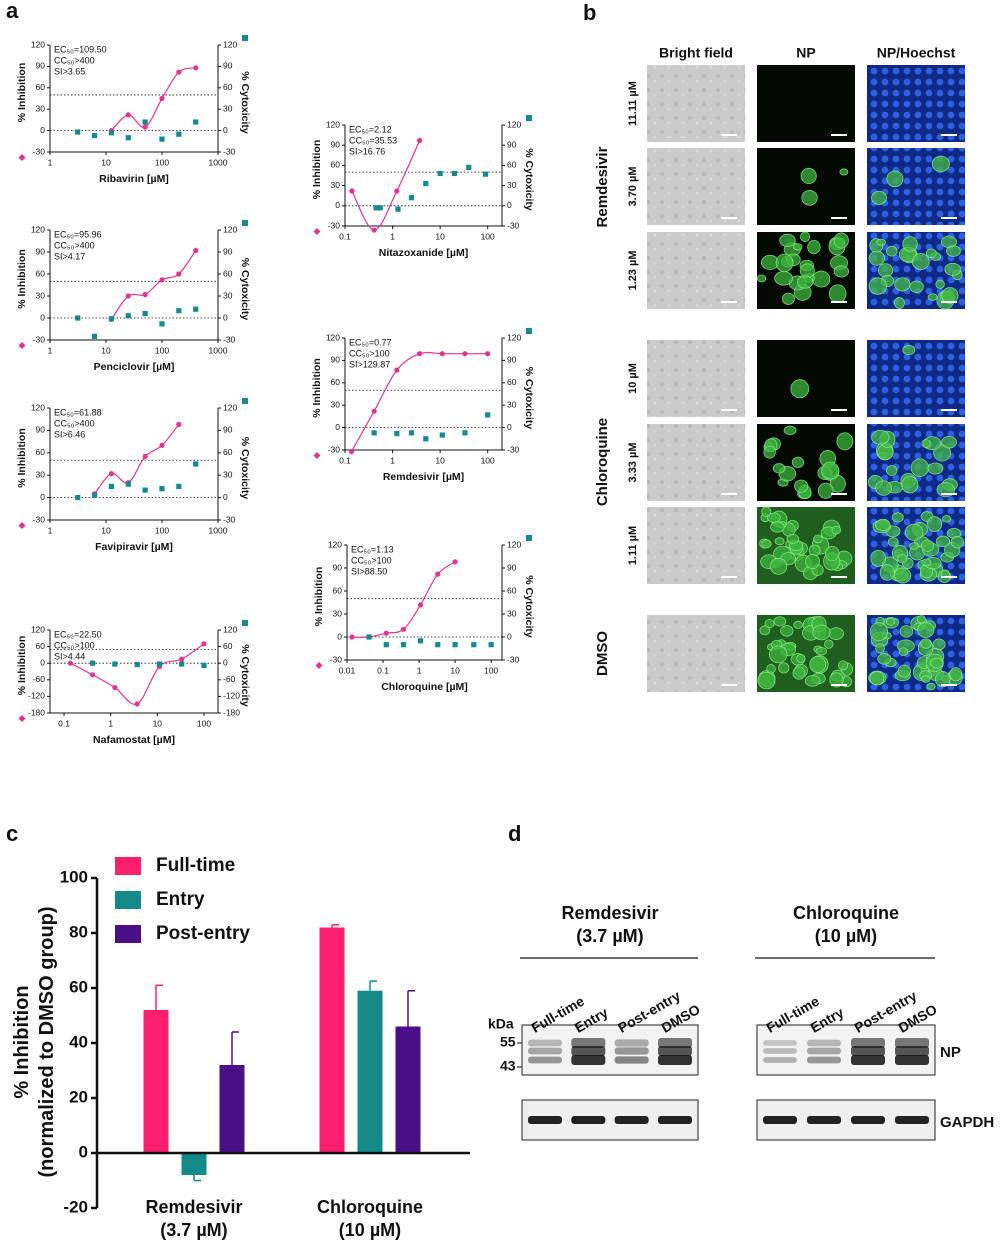 This screenshot has height=1243, width=1002. Describe the element at coordinates (39, 519) in the screenshot. I see `y-tick-label: -30` at that location.